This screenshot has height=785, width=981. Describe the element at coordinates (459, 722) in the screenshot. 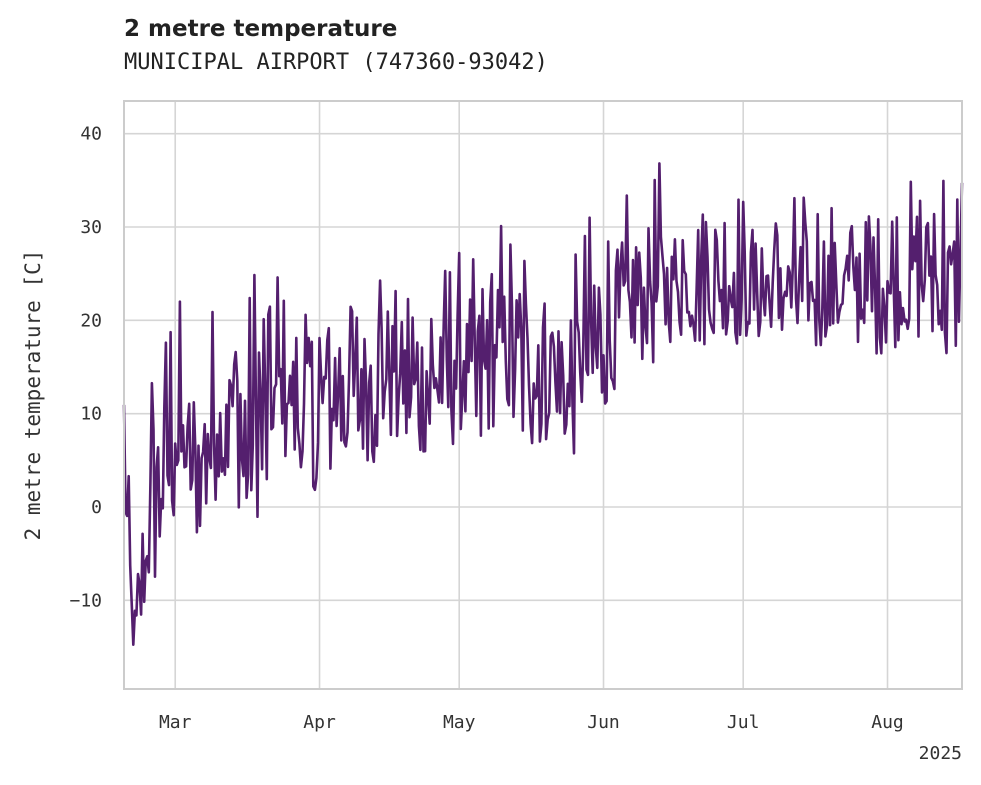

I see `x-tick-label: May` at that location.